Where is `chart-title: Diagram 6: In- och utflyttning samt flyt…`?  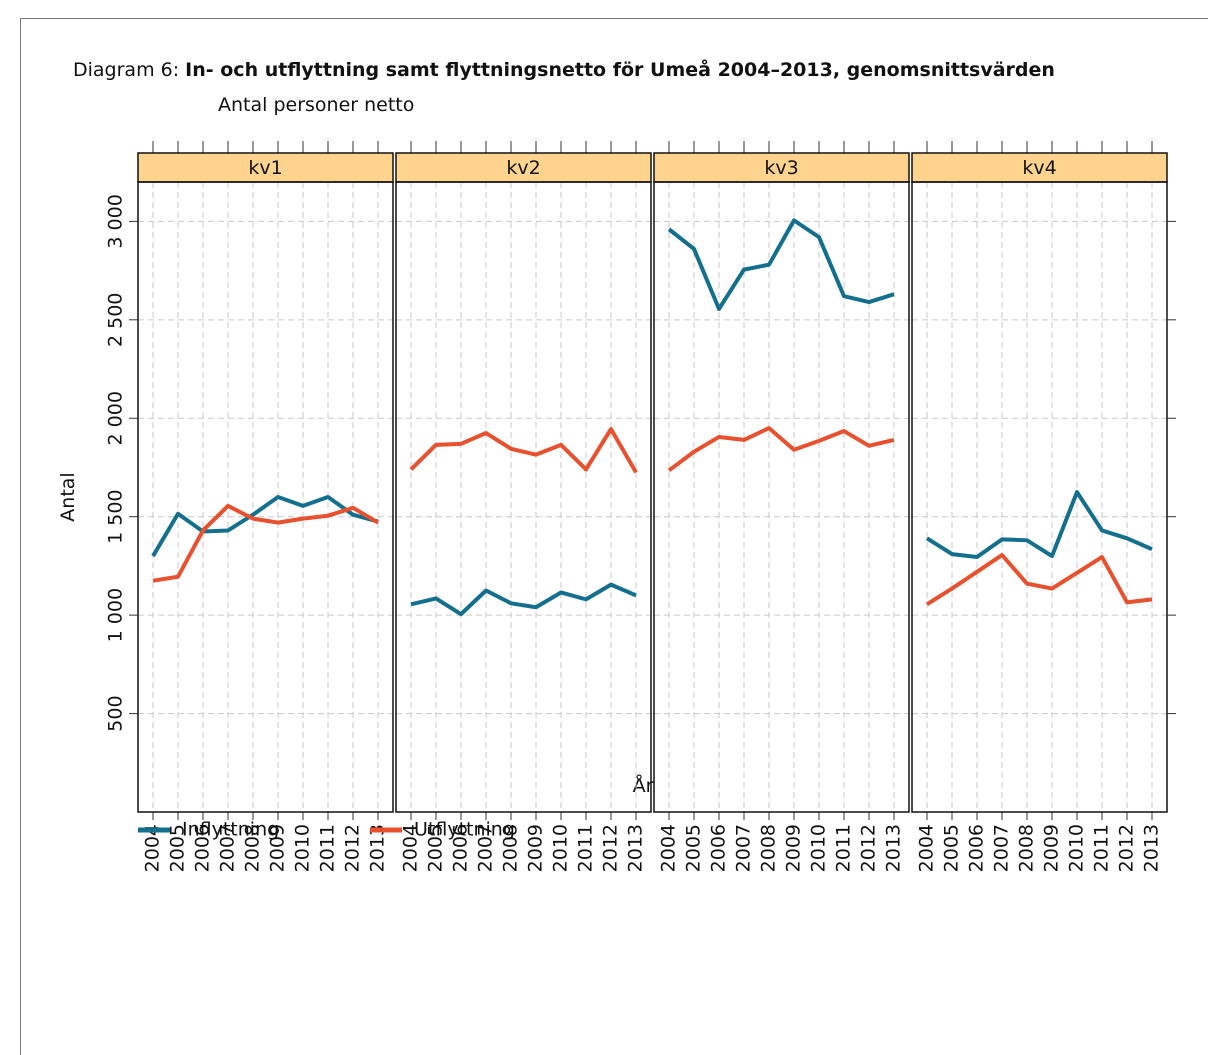
chart-title: Diagram 6: In- och utflyttning samt flyt… is located at coordinates (564, 69).